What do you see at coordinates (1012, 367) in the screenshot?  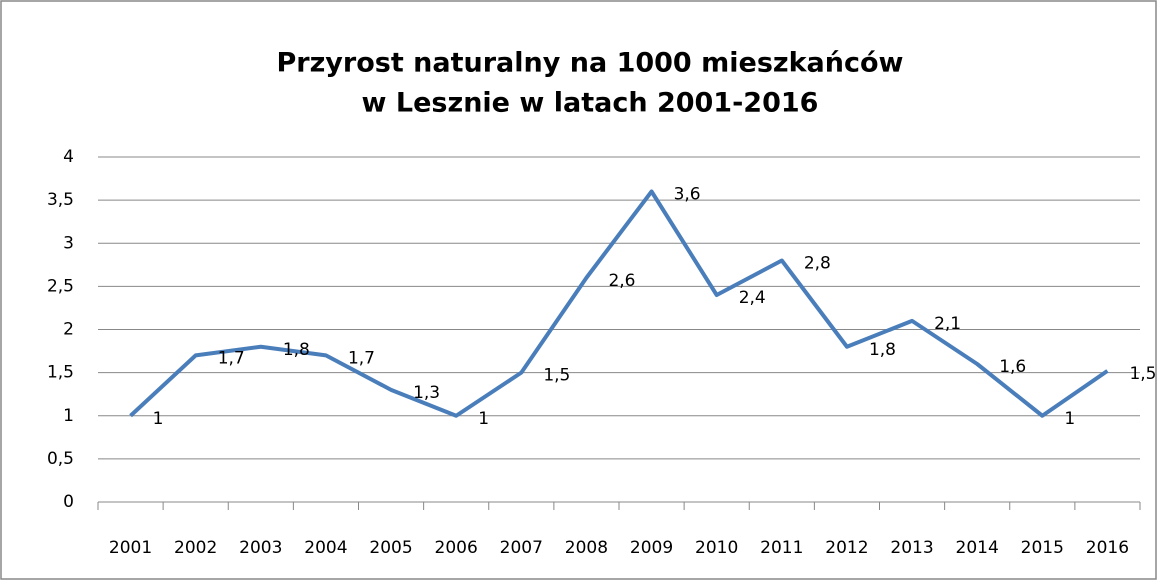 I see `data-label: 1,6` at bounding box center [1012, 367].